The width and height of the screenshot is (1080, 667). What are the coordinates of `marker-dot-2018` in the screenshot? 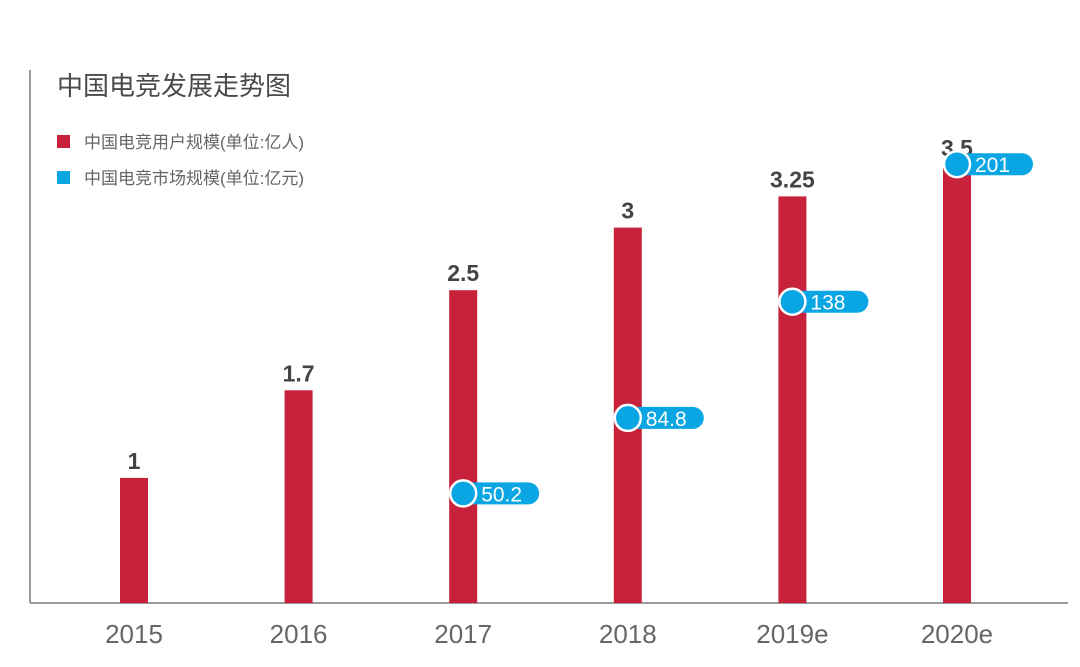 It's located at (628, 418).